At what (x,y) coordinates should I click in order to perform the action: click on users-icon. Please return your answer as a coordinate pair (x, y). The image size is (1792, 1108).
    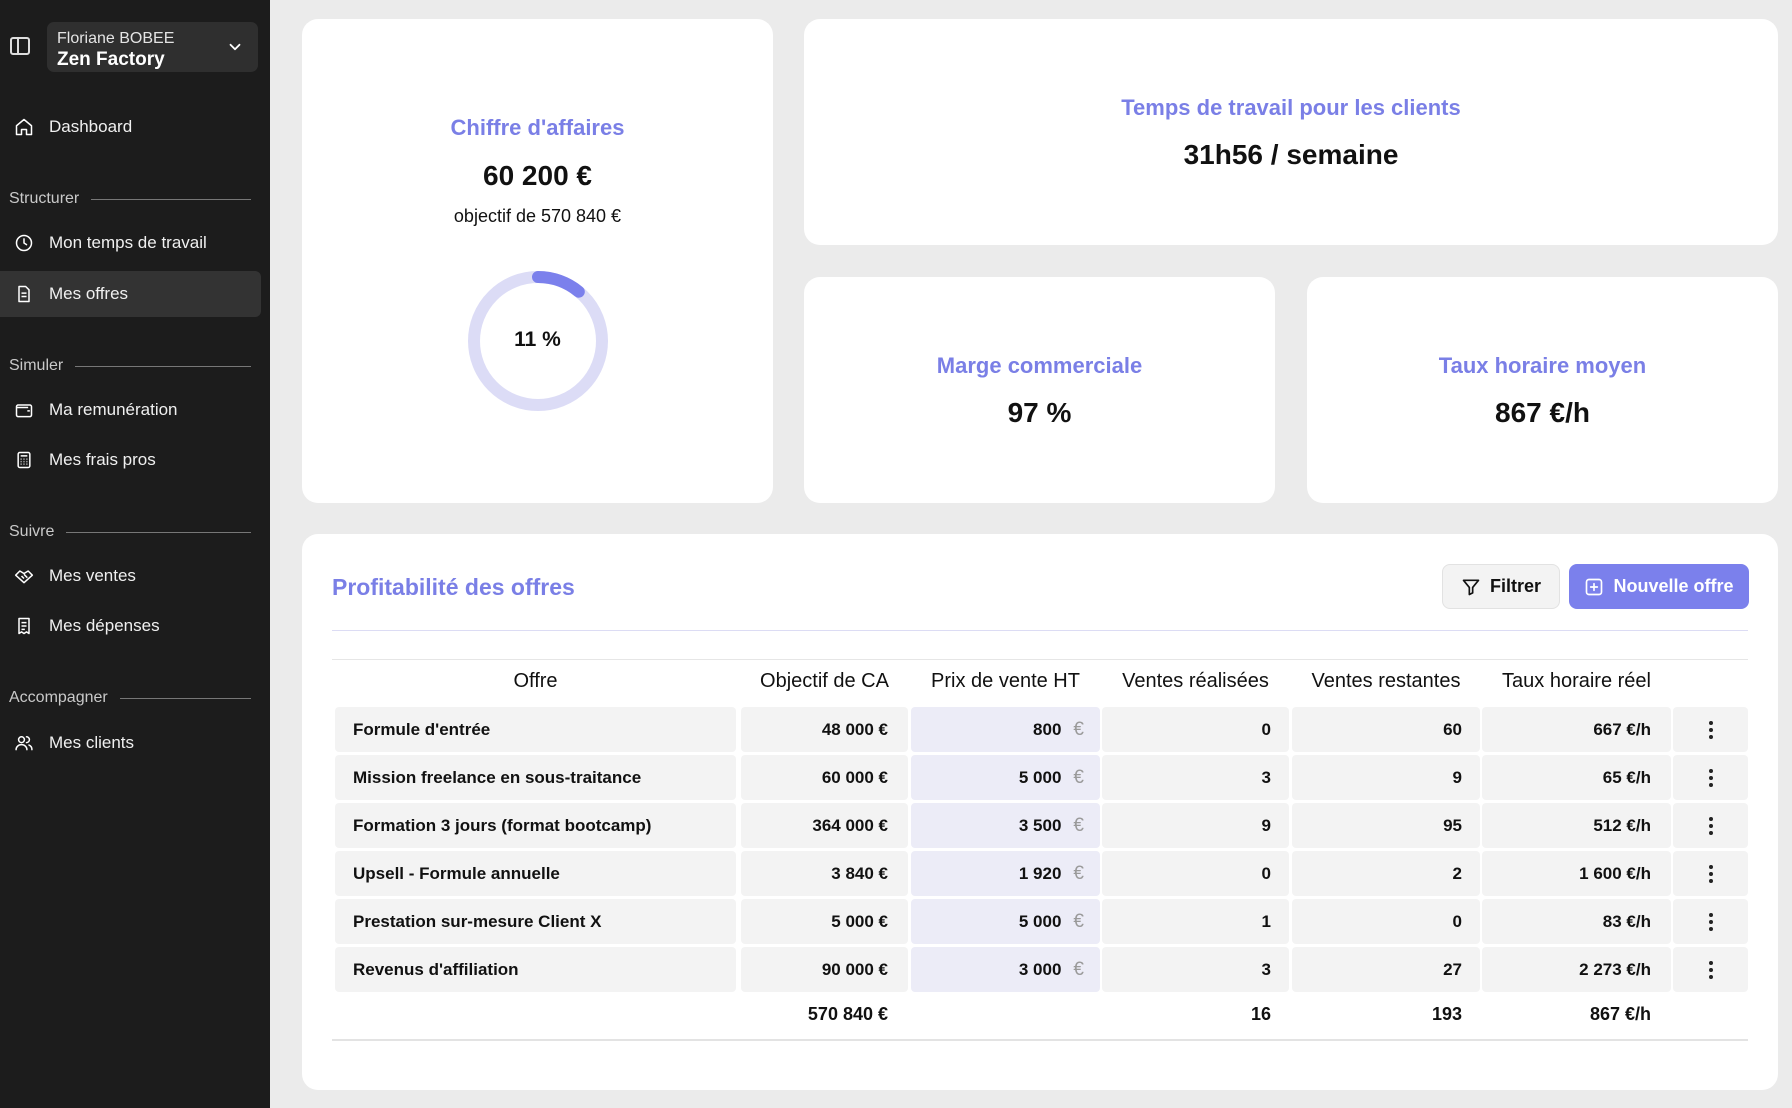
    Looking at the image, I should click on (24, 743).